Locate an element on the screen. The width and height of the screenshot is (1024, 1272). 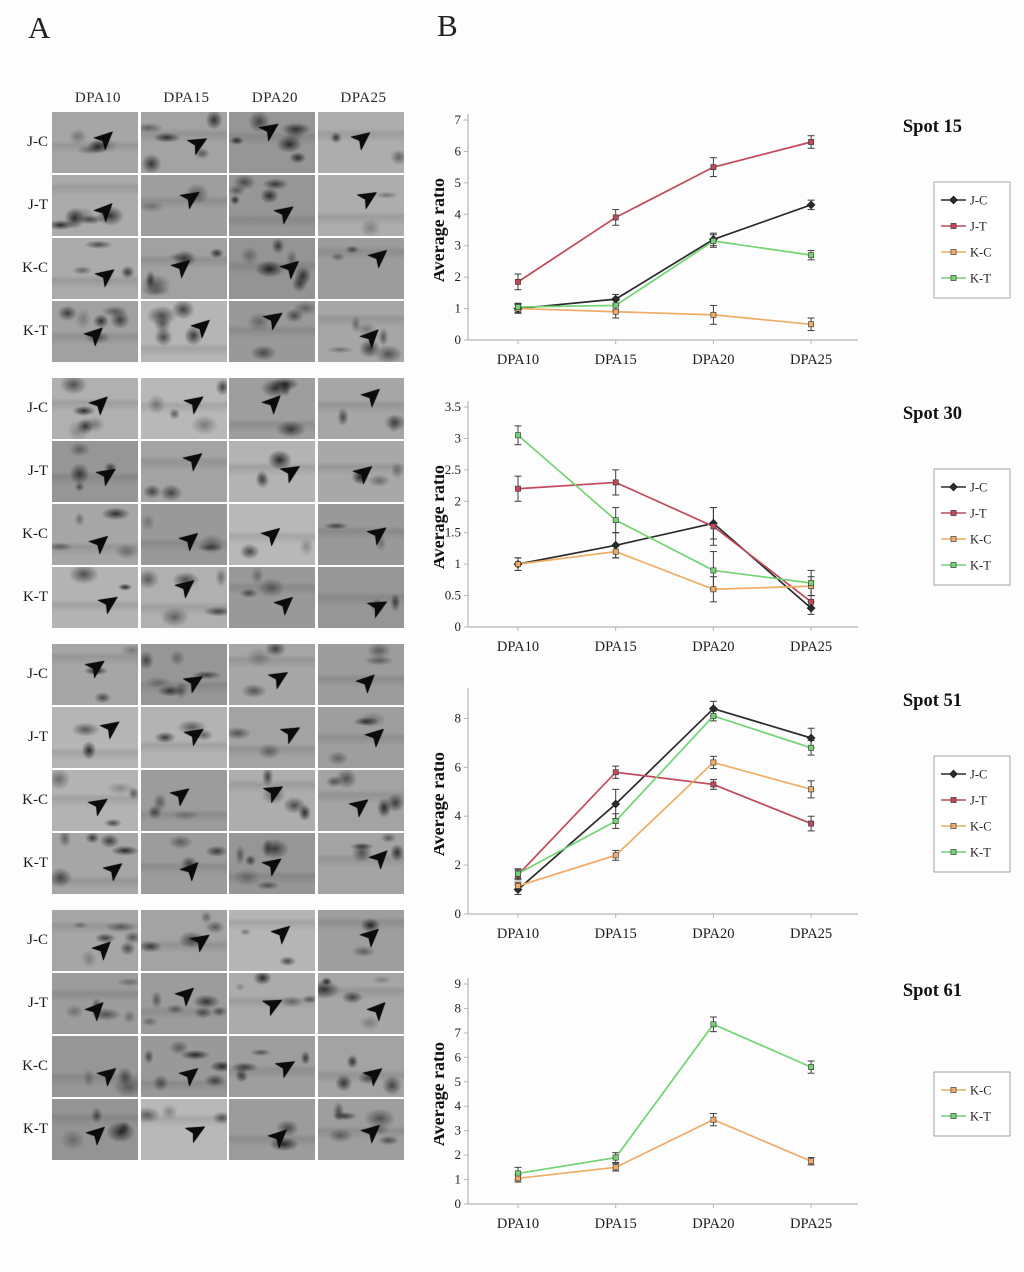
svg-text: Spot 30 is located at coordinates (932, 414).